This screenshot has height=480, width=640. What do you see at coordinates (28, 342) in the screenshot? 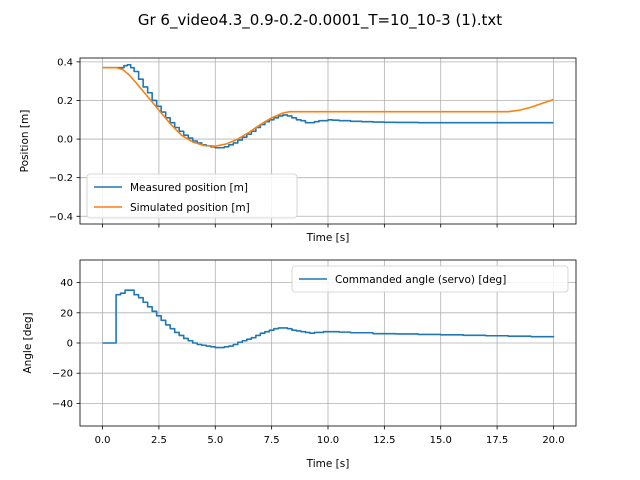
I see `angle-y-axis-label: Angle [deg]` at bounding box center [28, 342].